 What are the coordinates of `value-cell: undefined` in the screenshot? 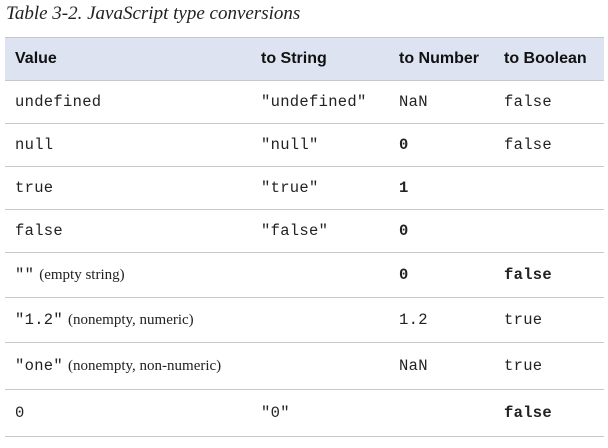 It's located at (60, 102).